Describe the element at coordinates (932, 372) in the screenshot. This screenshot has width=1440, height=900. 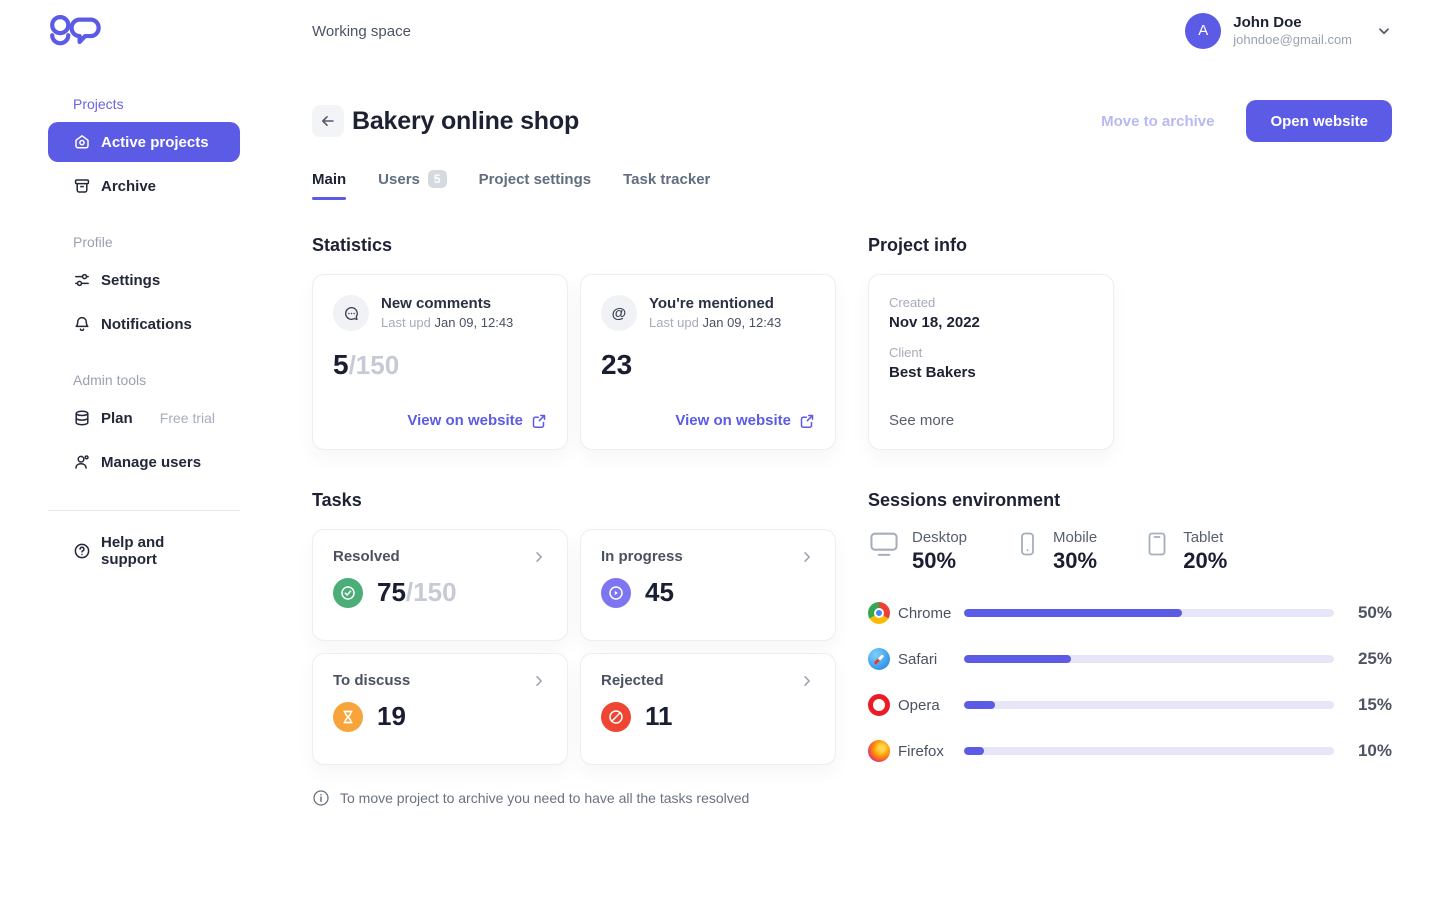
I see `field-value-client: Best Bakers` at that location.